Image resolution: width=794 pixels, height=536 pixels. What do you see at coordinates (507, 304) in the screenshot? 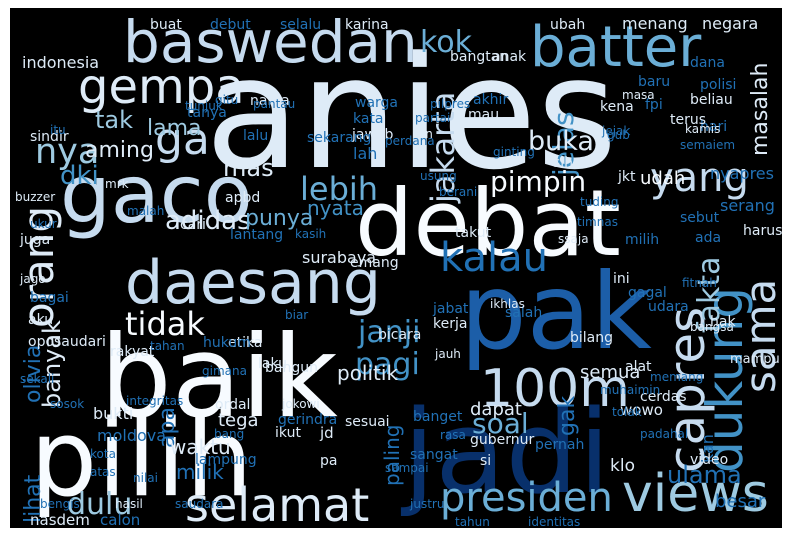
I see `word-ikhlas: ikhlas` at bounding box center [507, 304].